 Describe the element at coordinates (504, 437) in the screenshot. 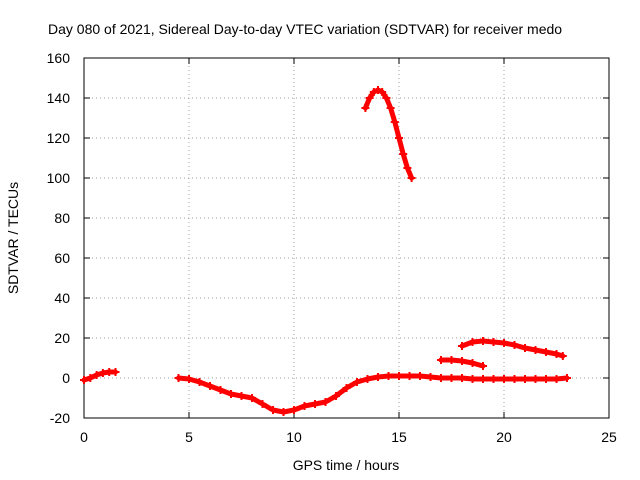

I see `x-tick-label: 20` at that location.